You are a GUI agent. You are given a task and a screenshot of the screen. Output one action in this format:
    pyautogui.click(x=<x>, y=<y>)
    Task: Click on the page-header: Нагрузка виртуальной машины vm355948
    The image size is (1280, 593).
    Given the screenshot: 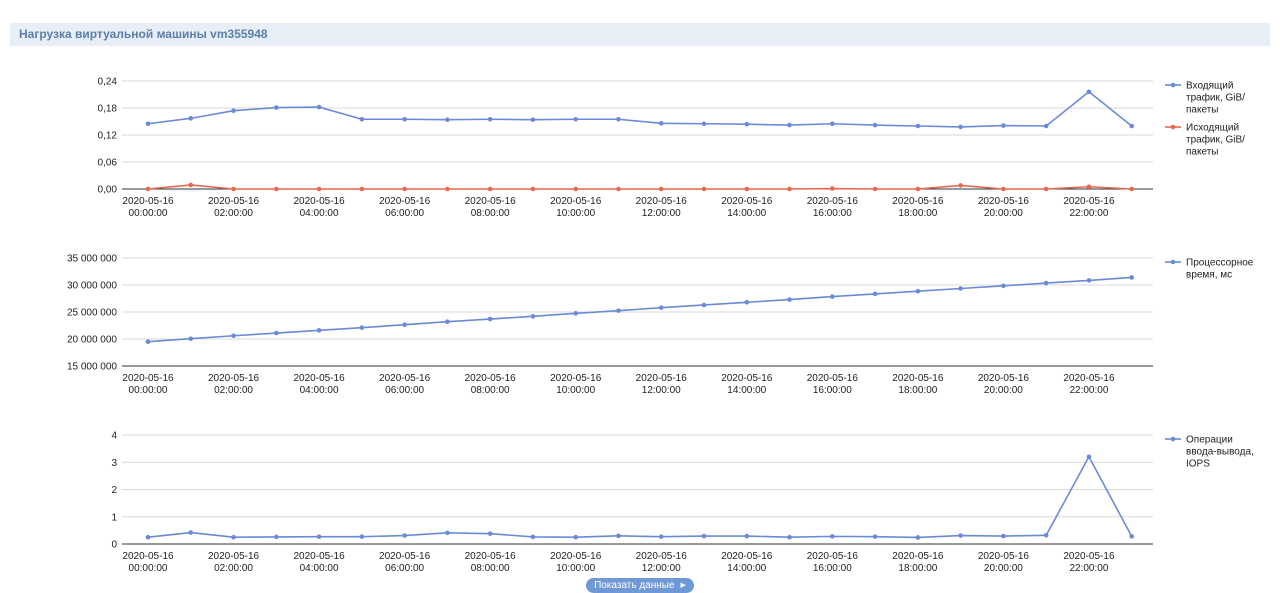 What is the action you would take?
    pyautogui.click(x=640, y=34)
    